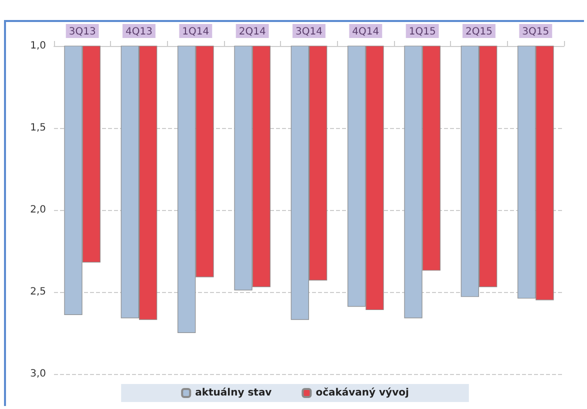 The height and width of the screenshot is (409, 587). Describe the element at coordinates (38, 292) in the screenshot. I see `y-tick-label: 2,5` at that location.